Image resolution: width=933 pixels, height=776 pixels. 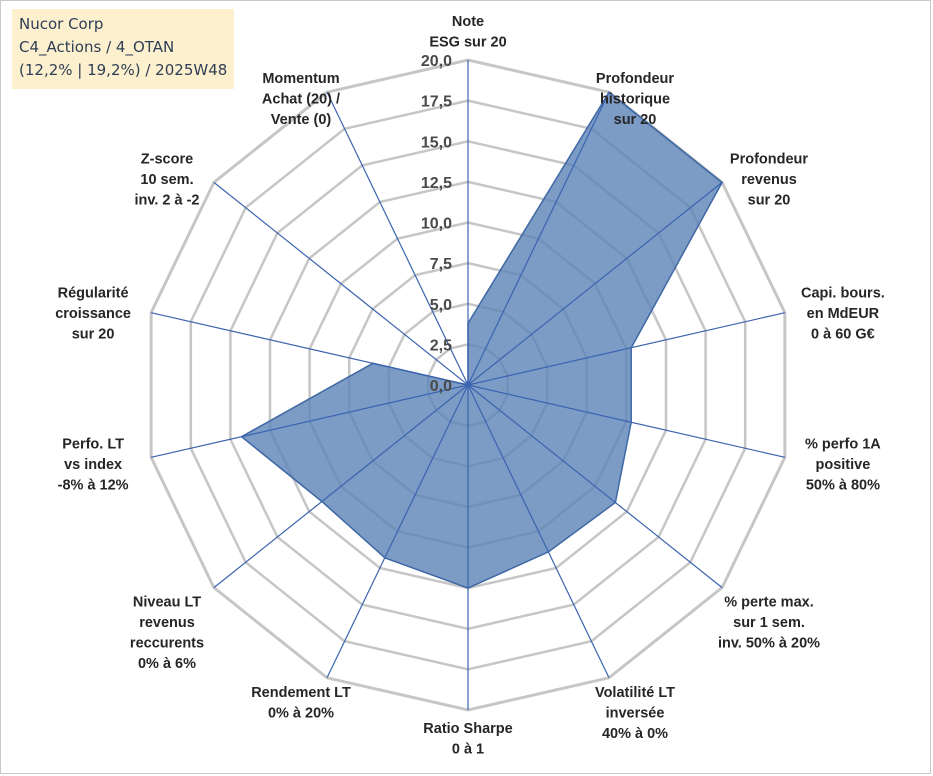 What do you see at coordinates (467, 32) in the screenshot?
I see `axis-label: Note ESG sur 20` at bounding box center [467, 32].